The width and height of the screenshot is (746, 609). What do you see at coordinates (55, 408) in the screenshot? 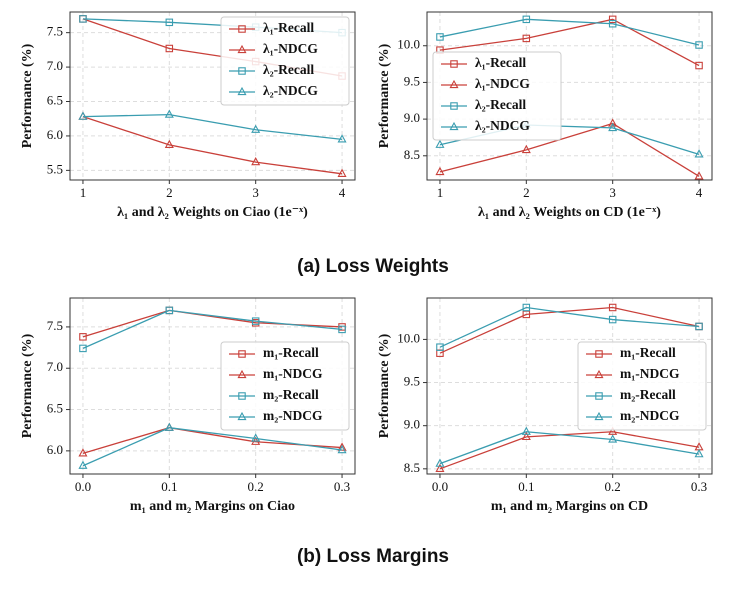
I see `y-tick-label: 6.5` at bounding box center [55, 408].